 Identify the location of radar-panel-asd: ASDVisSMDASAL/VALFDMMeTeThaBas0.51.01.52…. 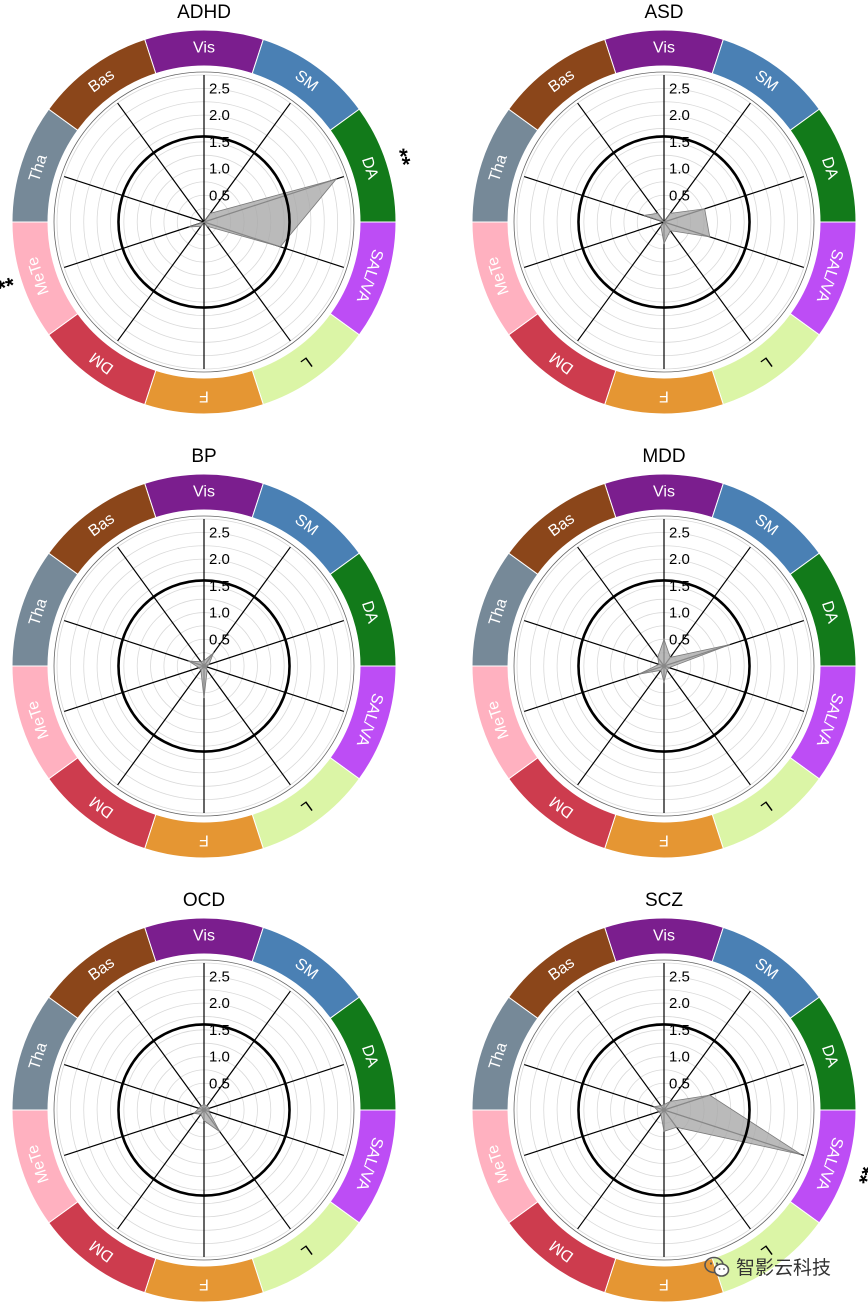
(664, 208).